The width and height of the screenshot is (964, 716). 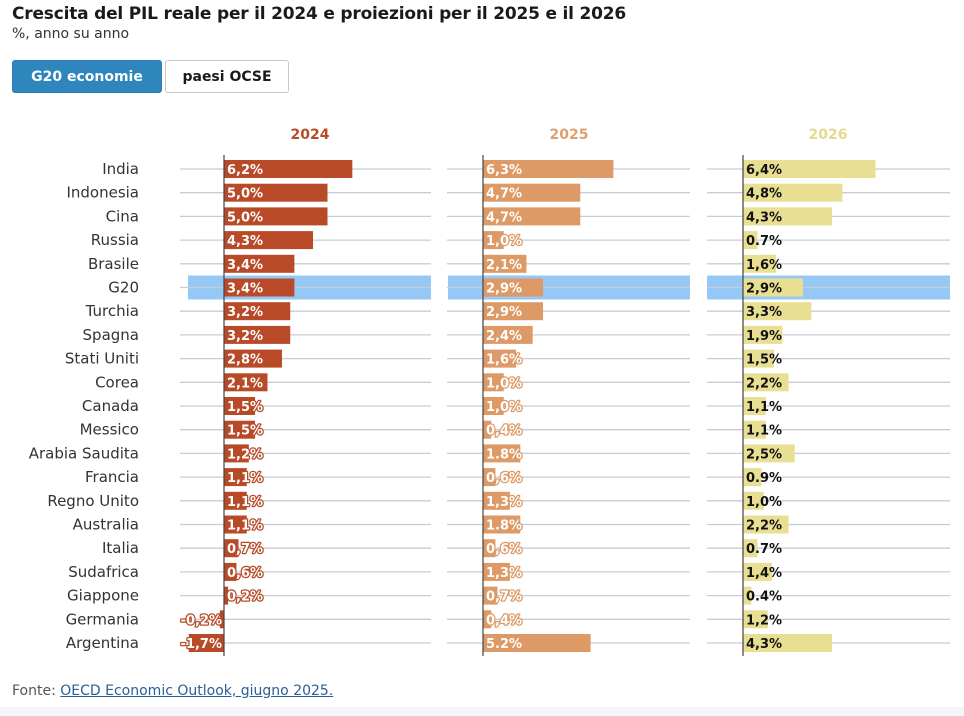 I want to click on data-label-2026: 0.4%, so click(x=764, y=597).